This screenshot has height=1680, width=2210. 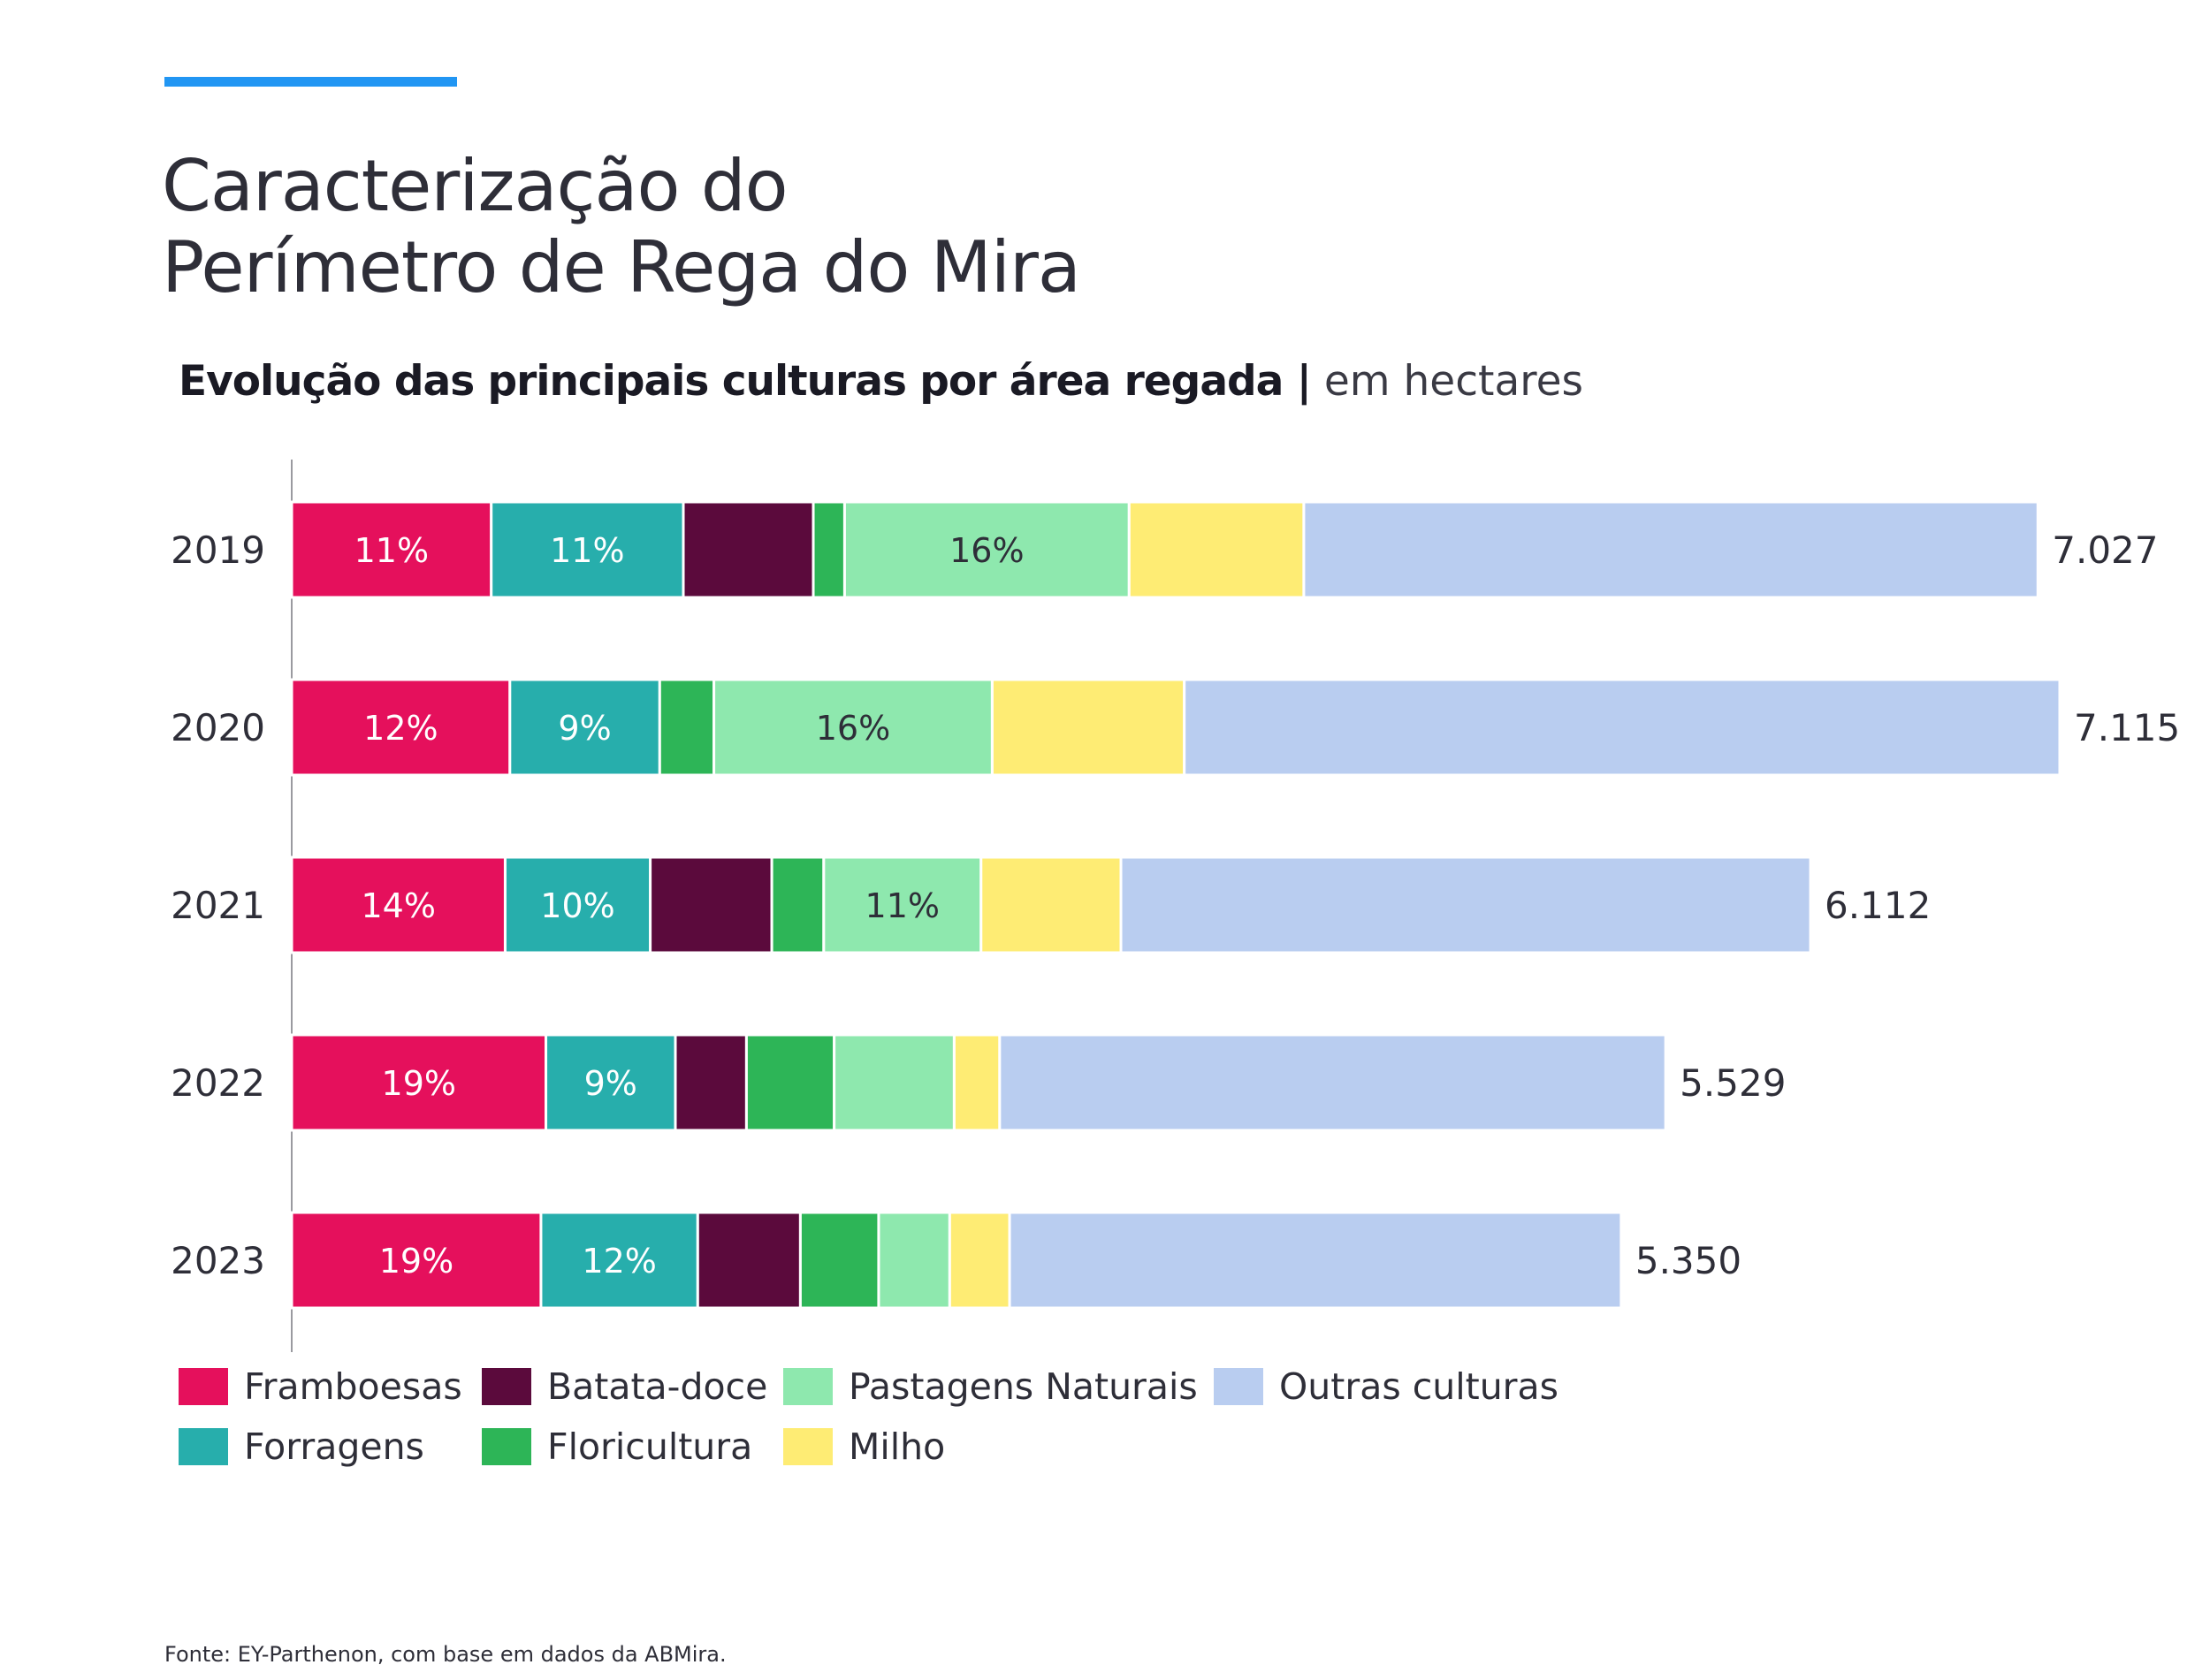 I want to click on y-tick-label: 2020, so click(x=218, y=727).